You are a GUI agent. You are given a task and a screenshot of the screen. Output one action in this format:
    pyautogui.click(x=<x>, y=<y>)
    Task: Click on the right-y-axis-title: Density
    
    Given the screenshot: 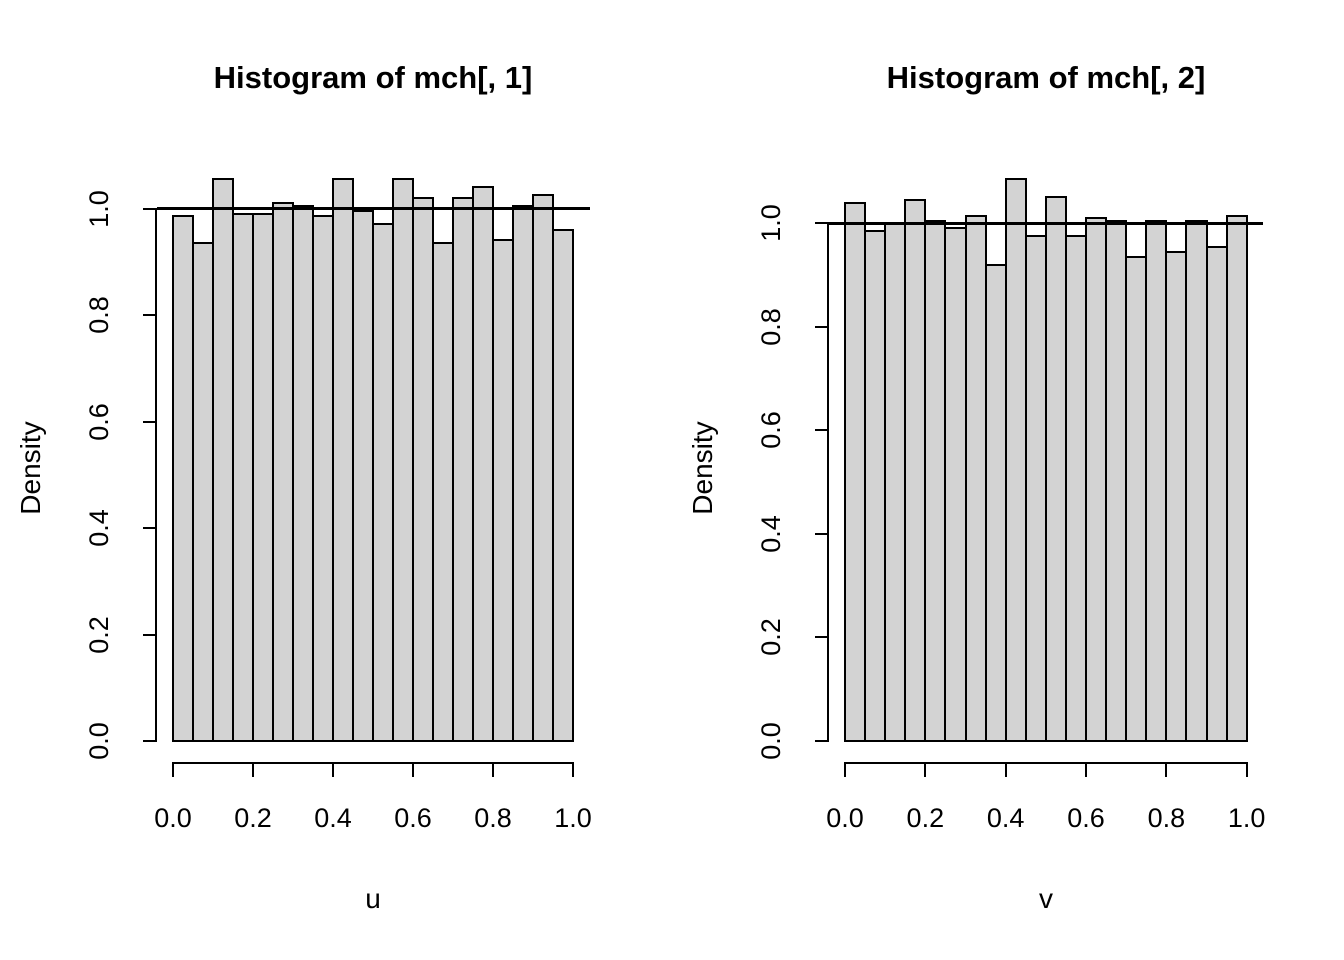 What is the action you would take?
    pyautogui.click(x=702, y=468)
    